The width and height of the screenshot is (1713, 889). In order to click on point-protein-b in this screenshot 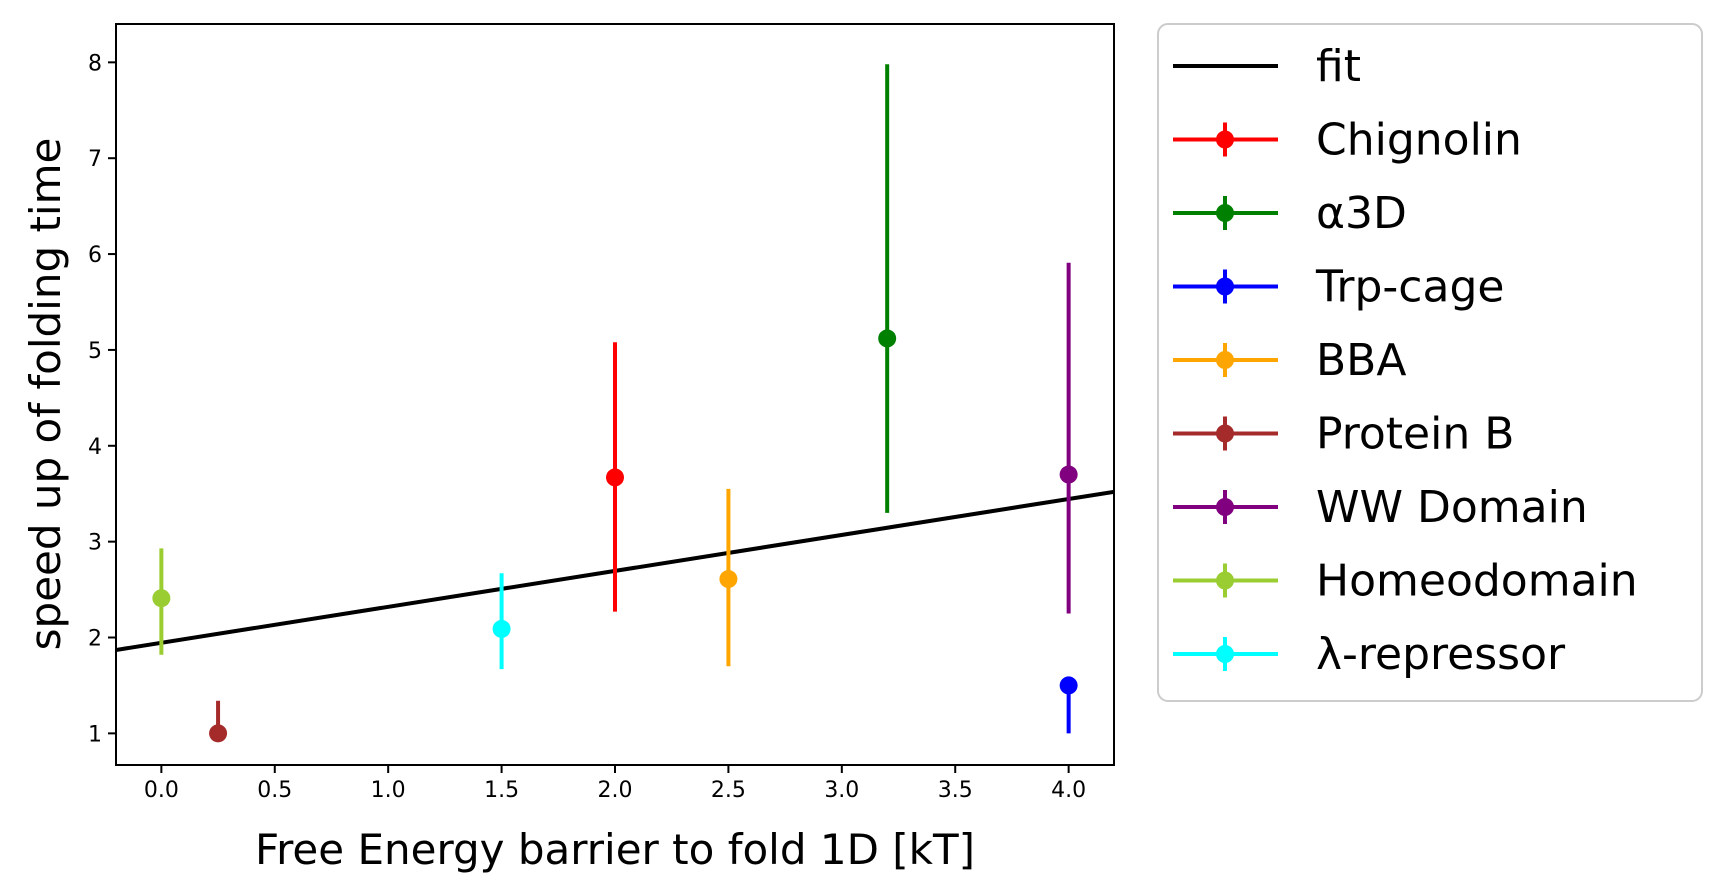, I will do `click(218, 733)`.